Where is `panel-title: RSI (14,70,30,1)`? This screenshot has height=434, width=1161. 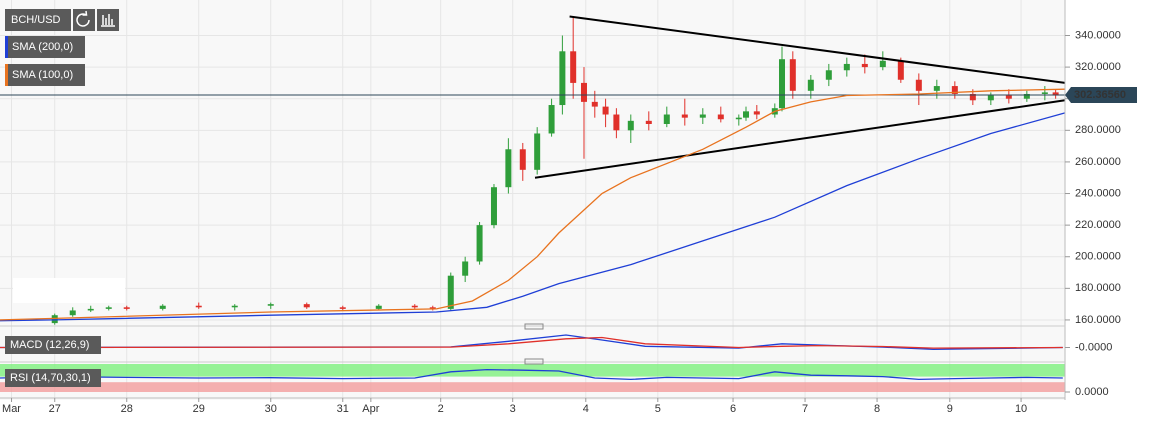
panel-title: RSI (14,70,30,1) is located at coordinates (50, 378).